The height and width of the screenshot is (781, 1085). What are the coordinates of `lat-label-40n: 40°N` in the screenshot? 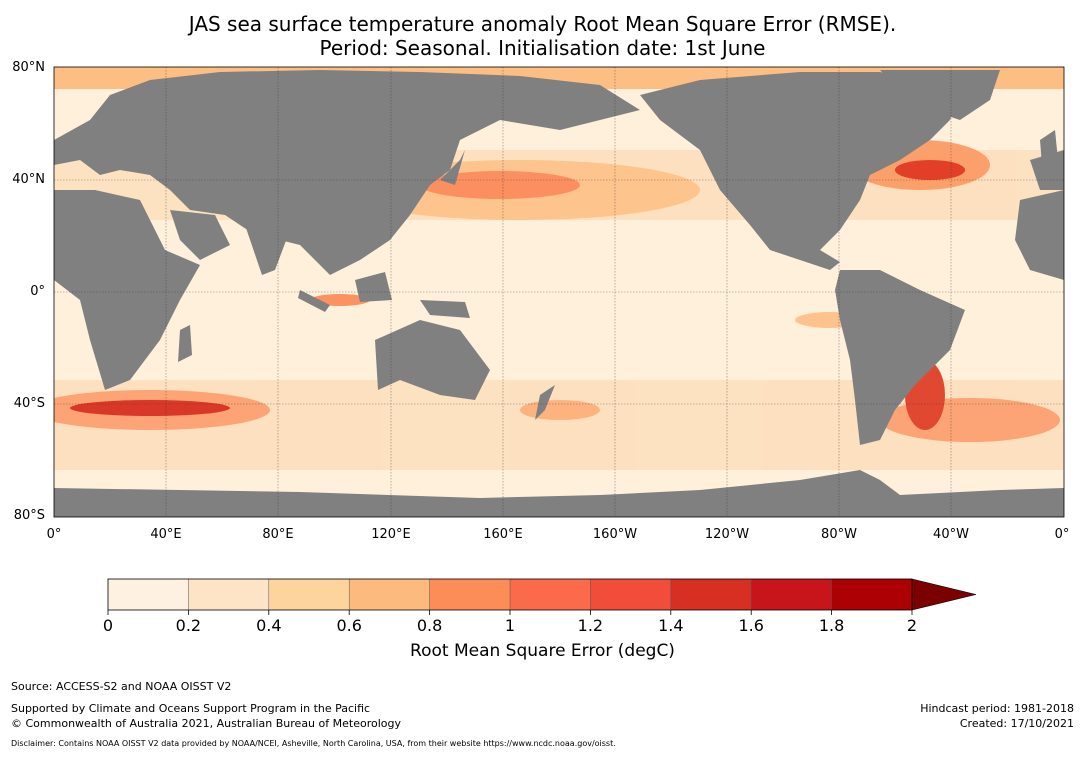 It's located at (28, 179).